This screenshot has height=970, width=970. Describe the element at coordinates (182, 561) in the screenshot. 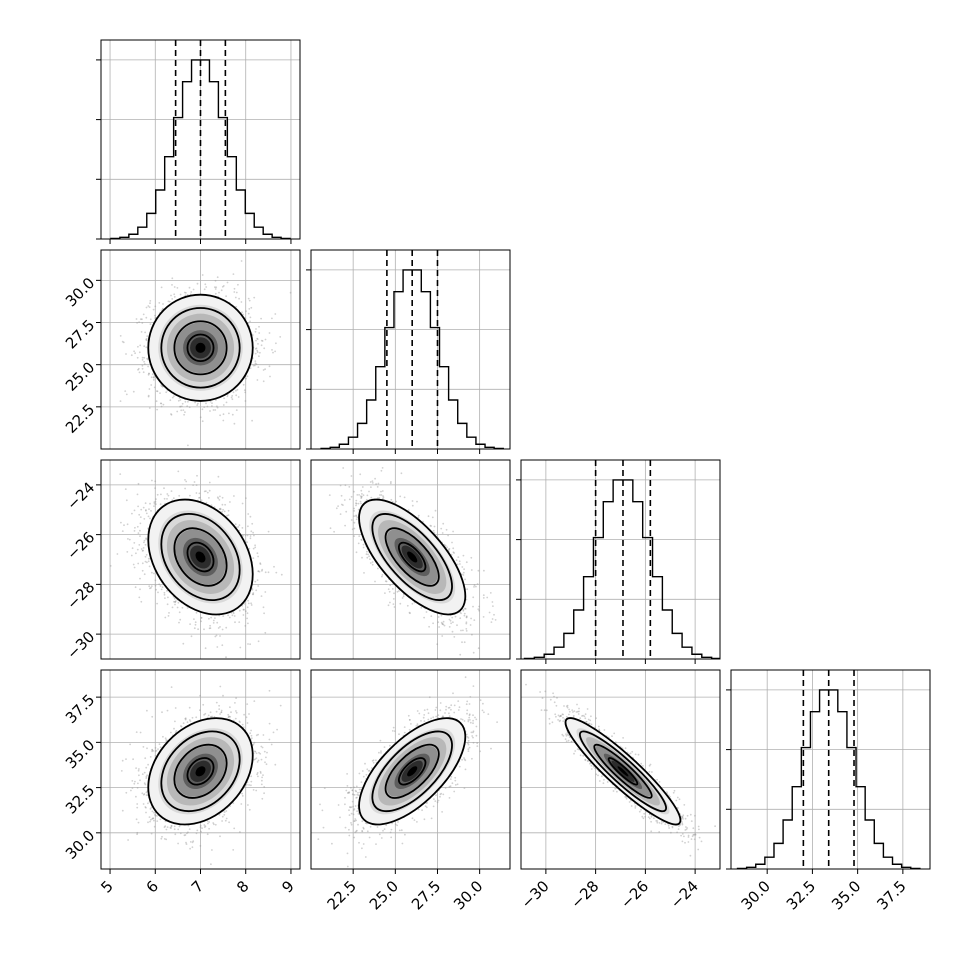

I see `scatter-panel-2-0: −30−28−26−24` at that location.